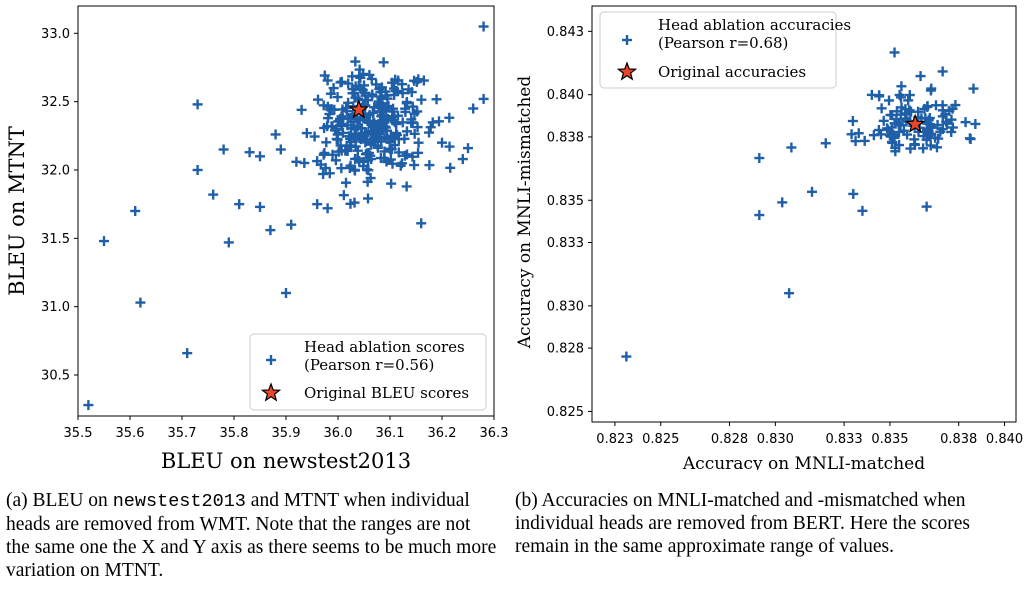 The image size is (1024, 589). I want to click on y-tick-label: 0.843, so click(565, 32).